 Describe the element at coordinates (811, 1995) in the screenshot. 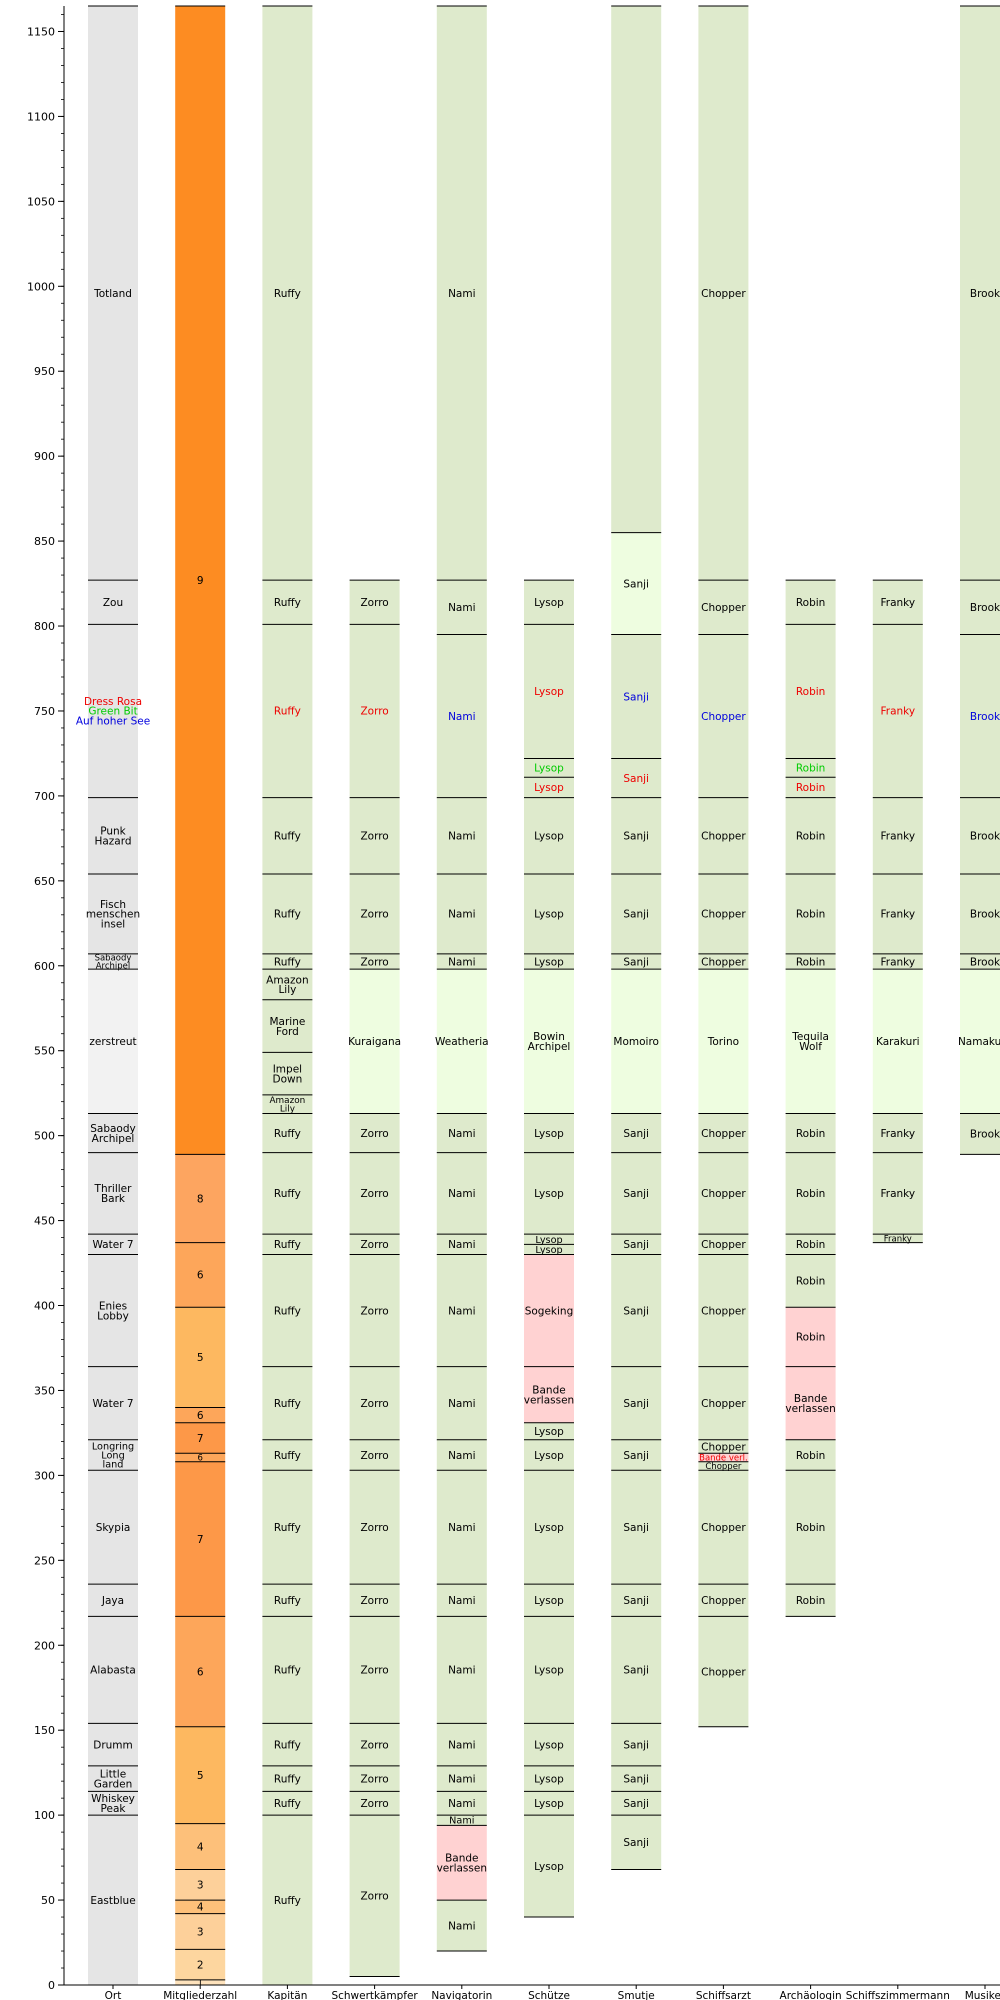

I see `x-tick-label: Archäologin` at that location.